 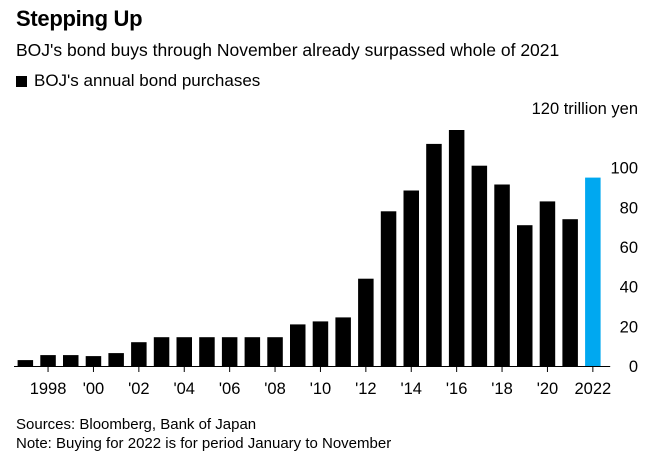 I want to click on bar-2008, so click(x=275, y=351).